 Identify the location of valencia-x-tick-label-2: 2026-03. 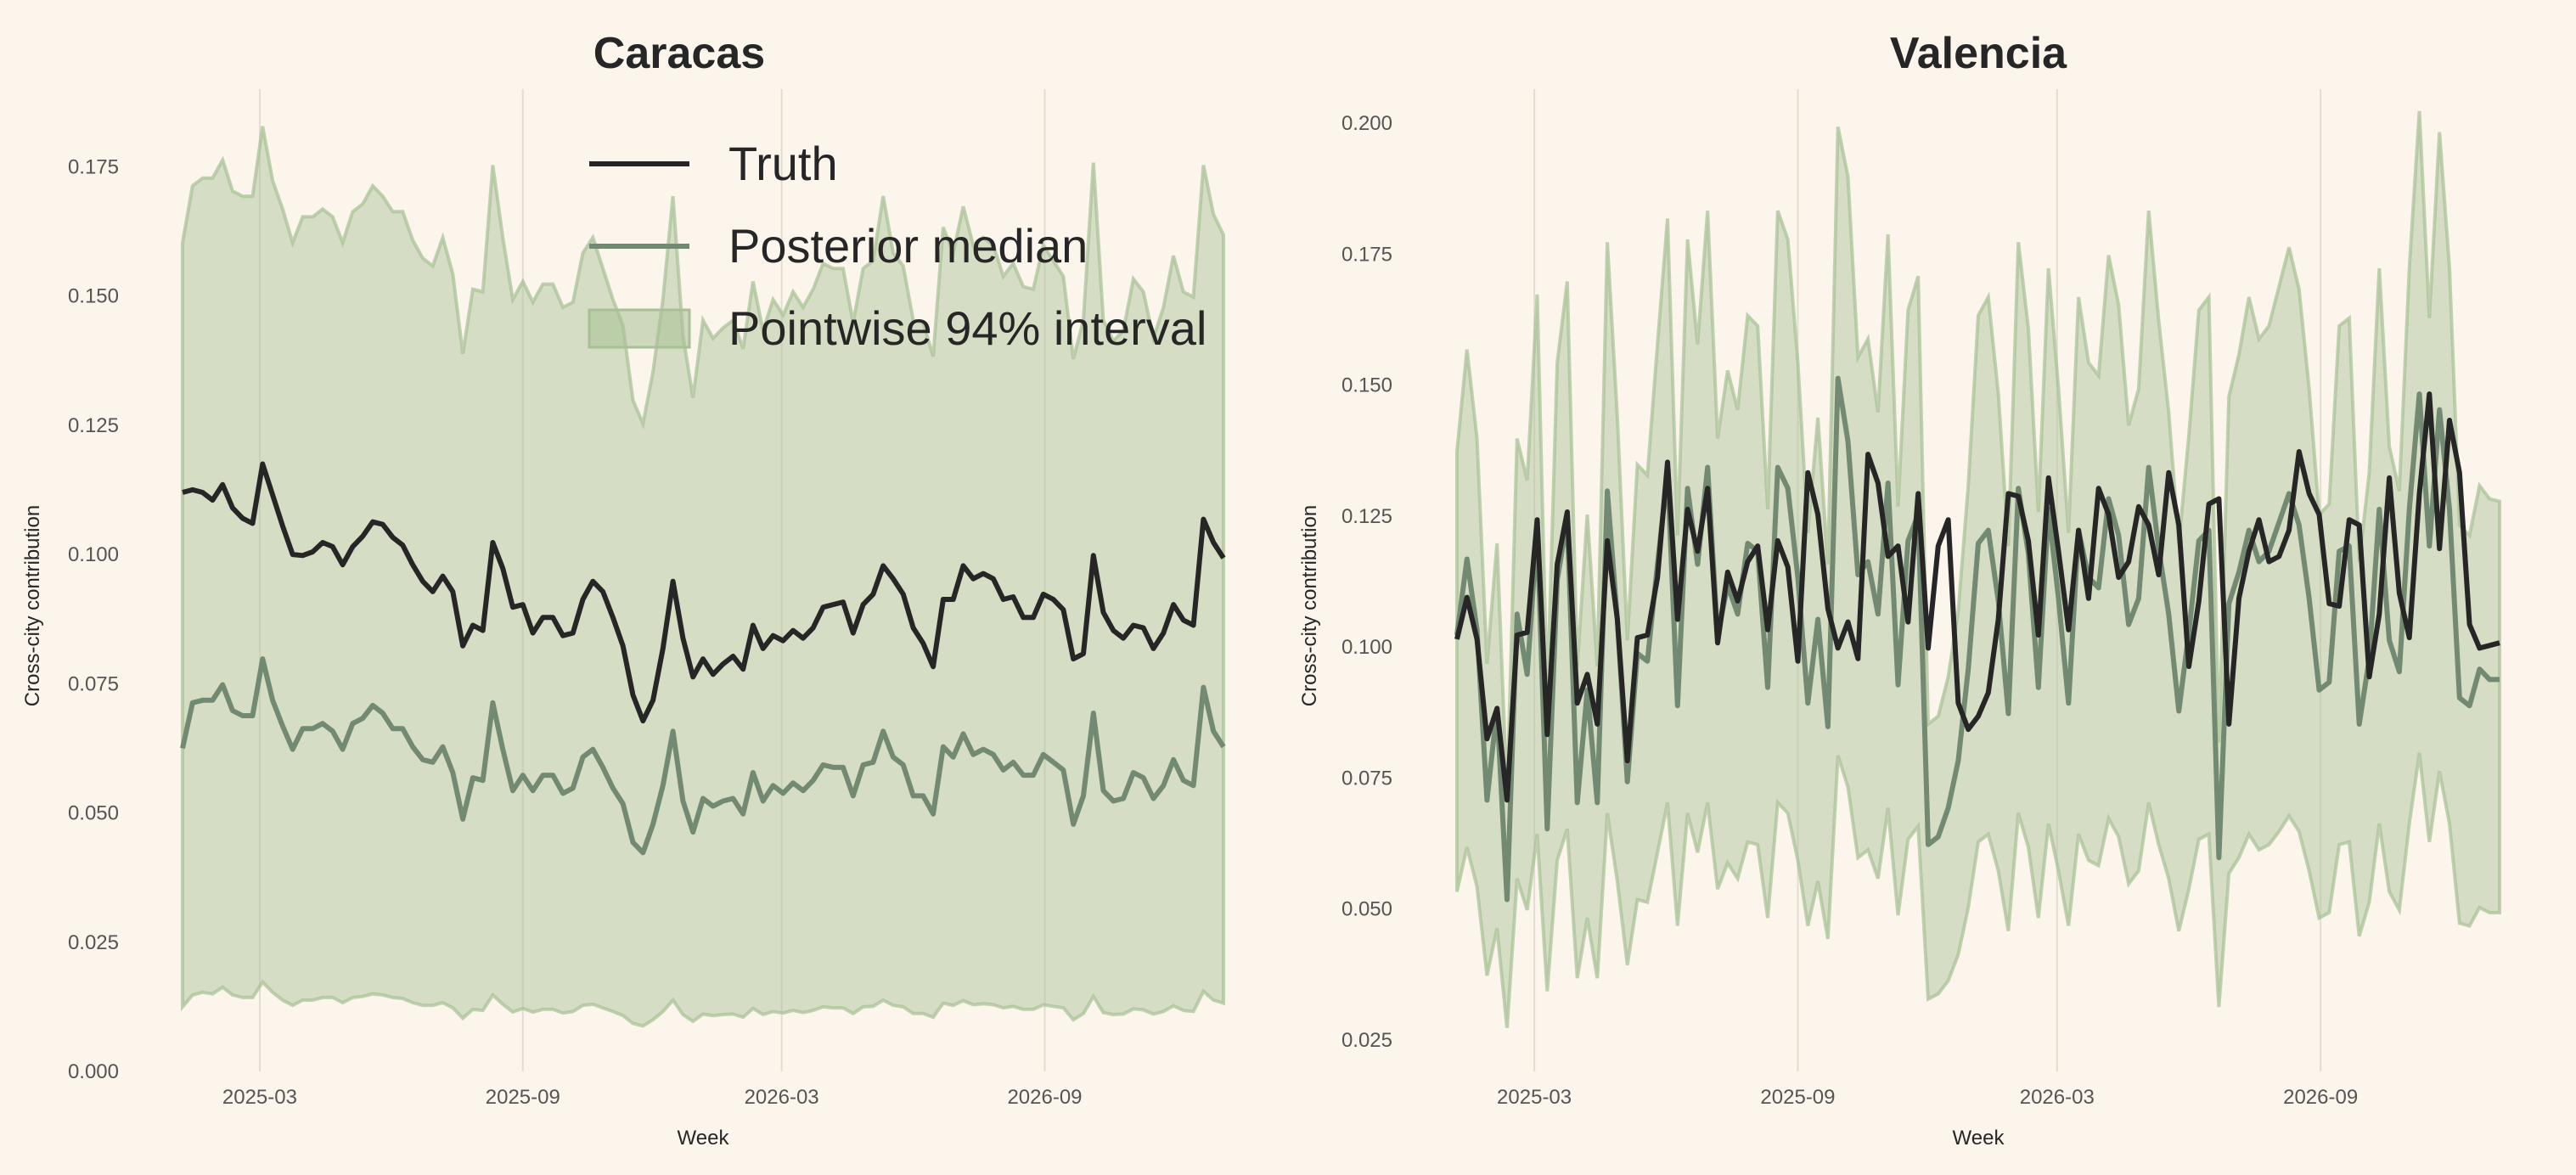
(2057, 1097).